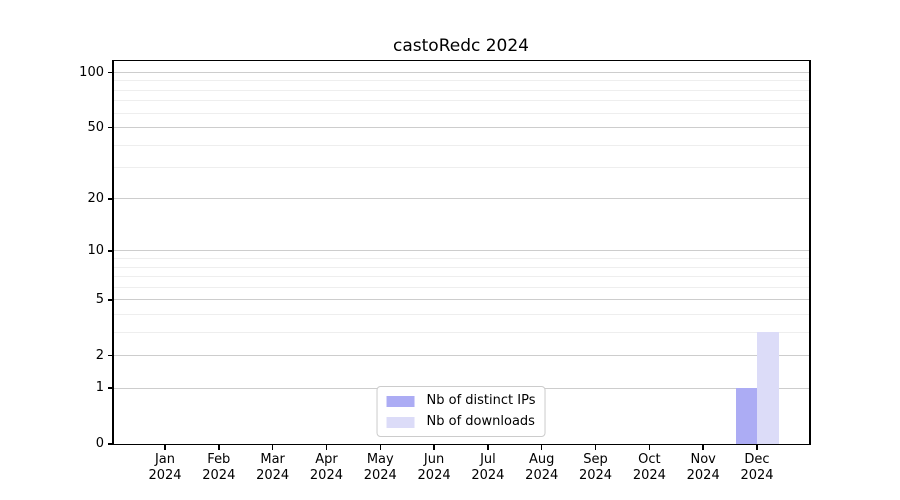  I want to click on bar-distinct-ips-dec, so click(746, 416).